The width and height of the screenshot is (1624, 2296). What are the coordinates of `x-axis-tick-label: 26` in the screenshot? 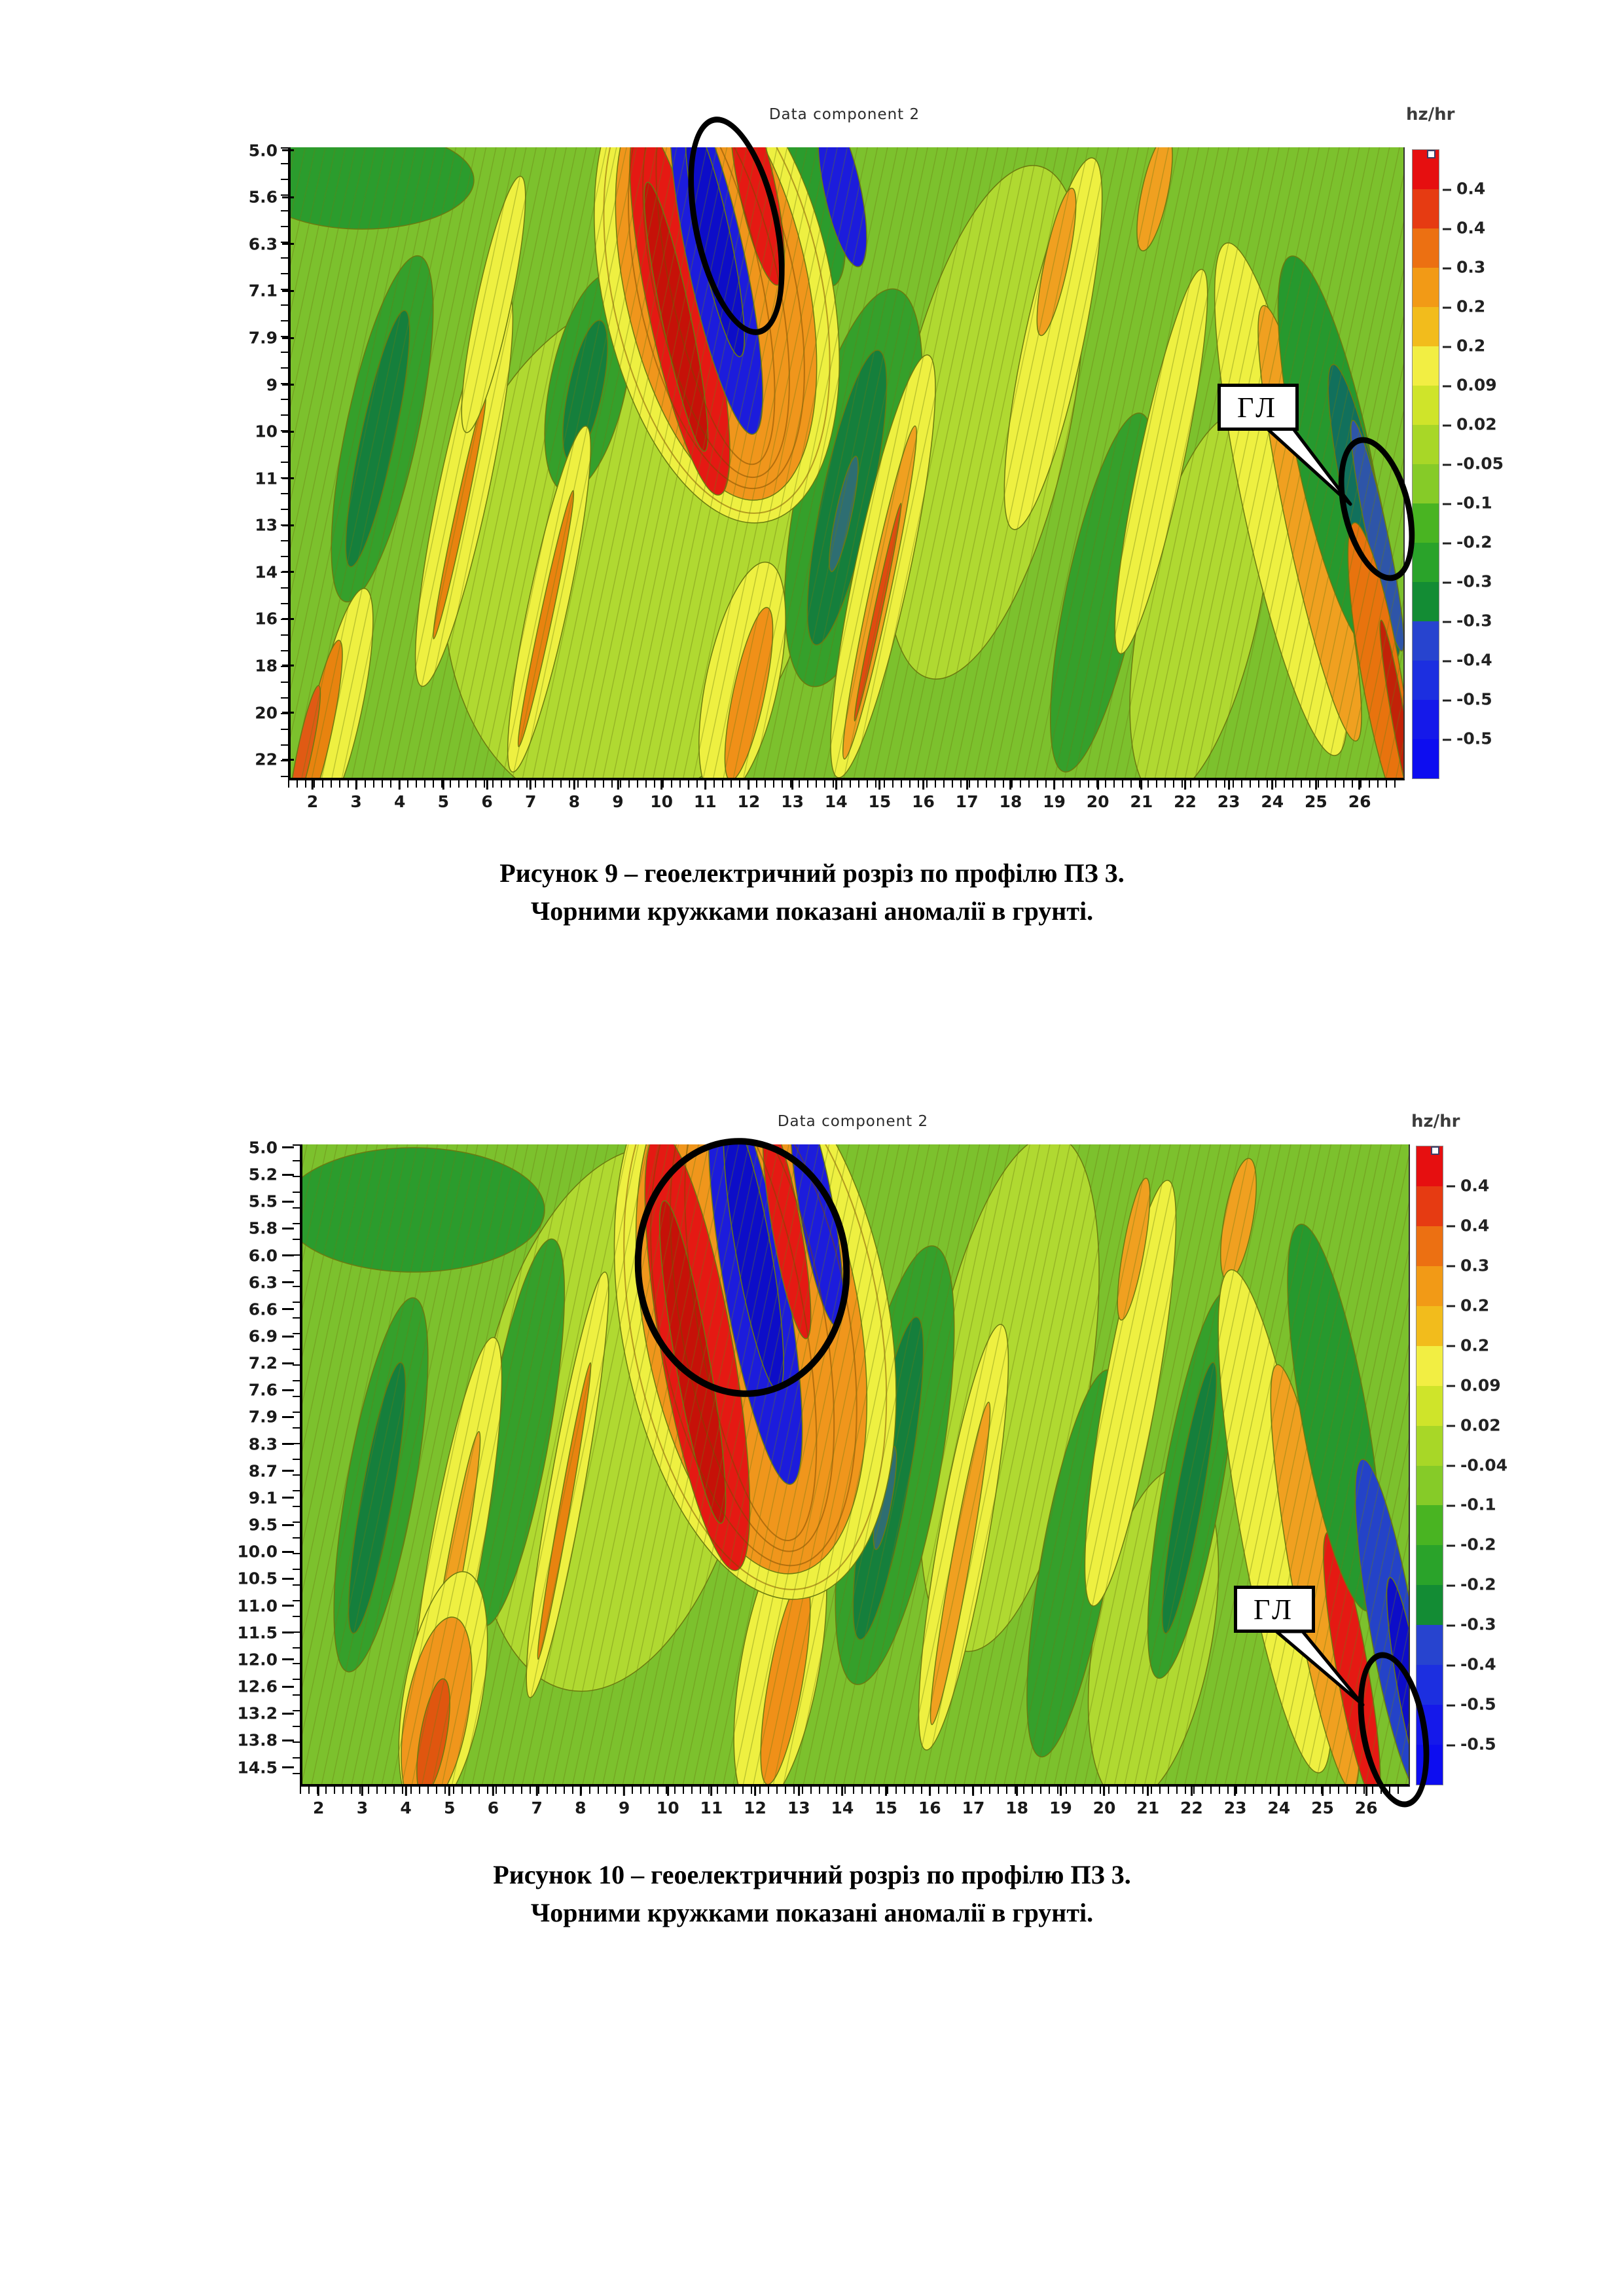 It's located at (1359, 801).